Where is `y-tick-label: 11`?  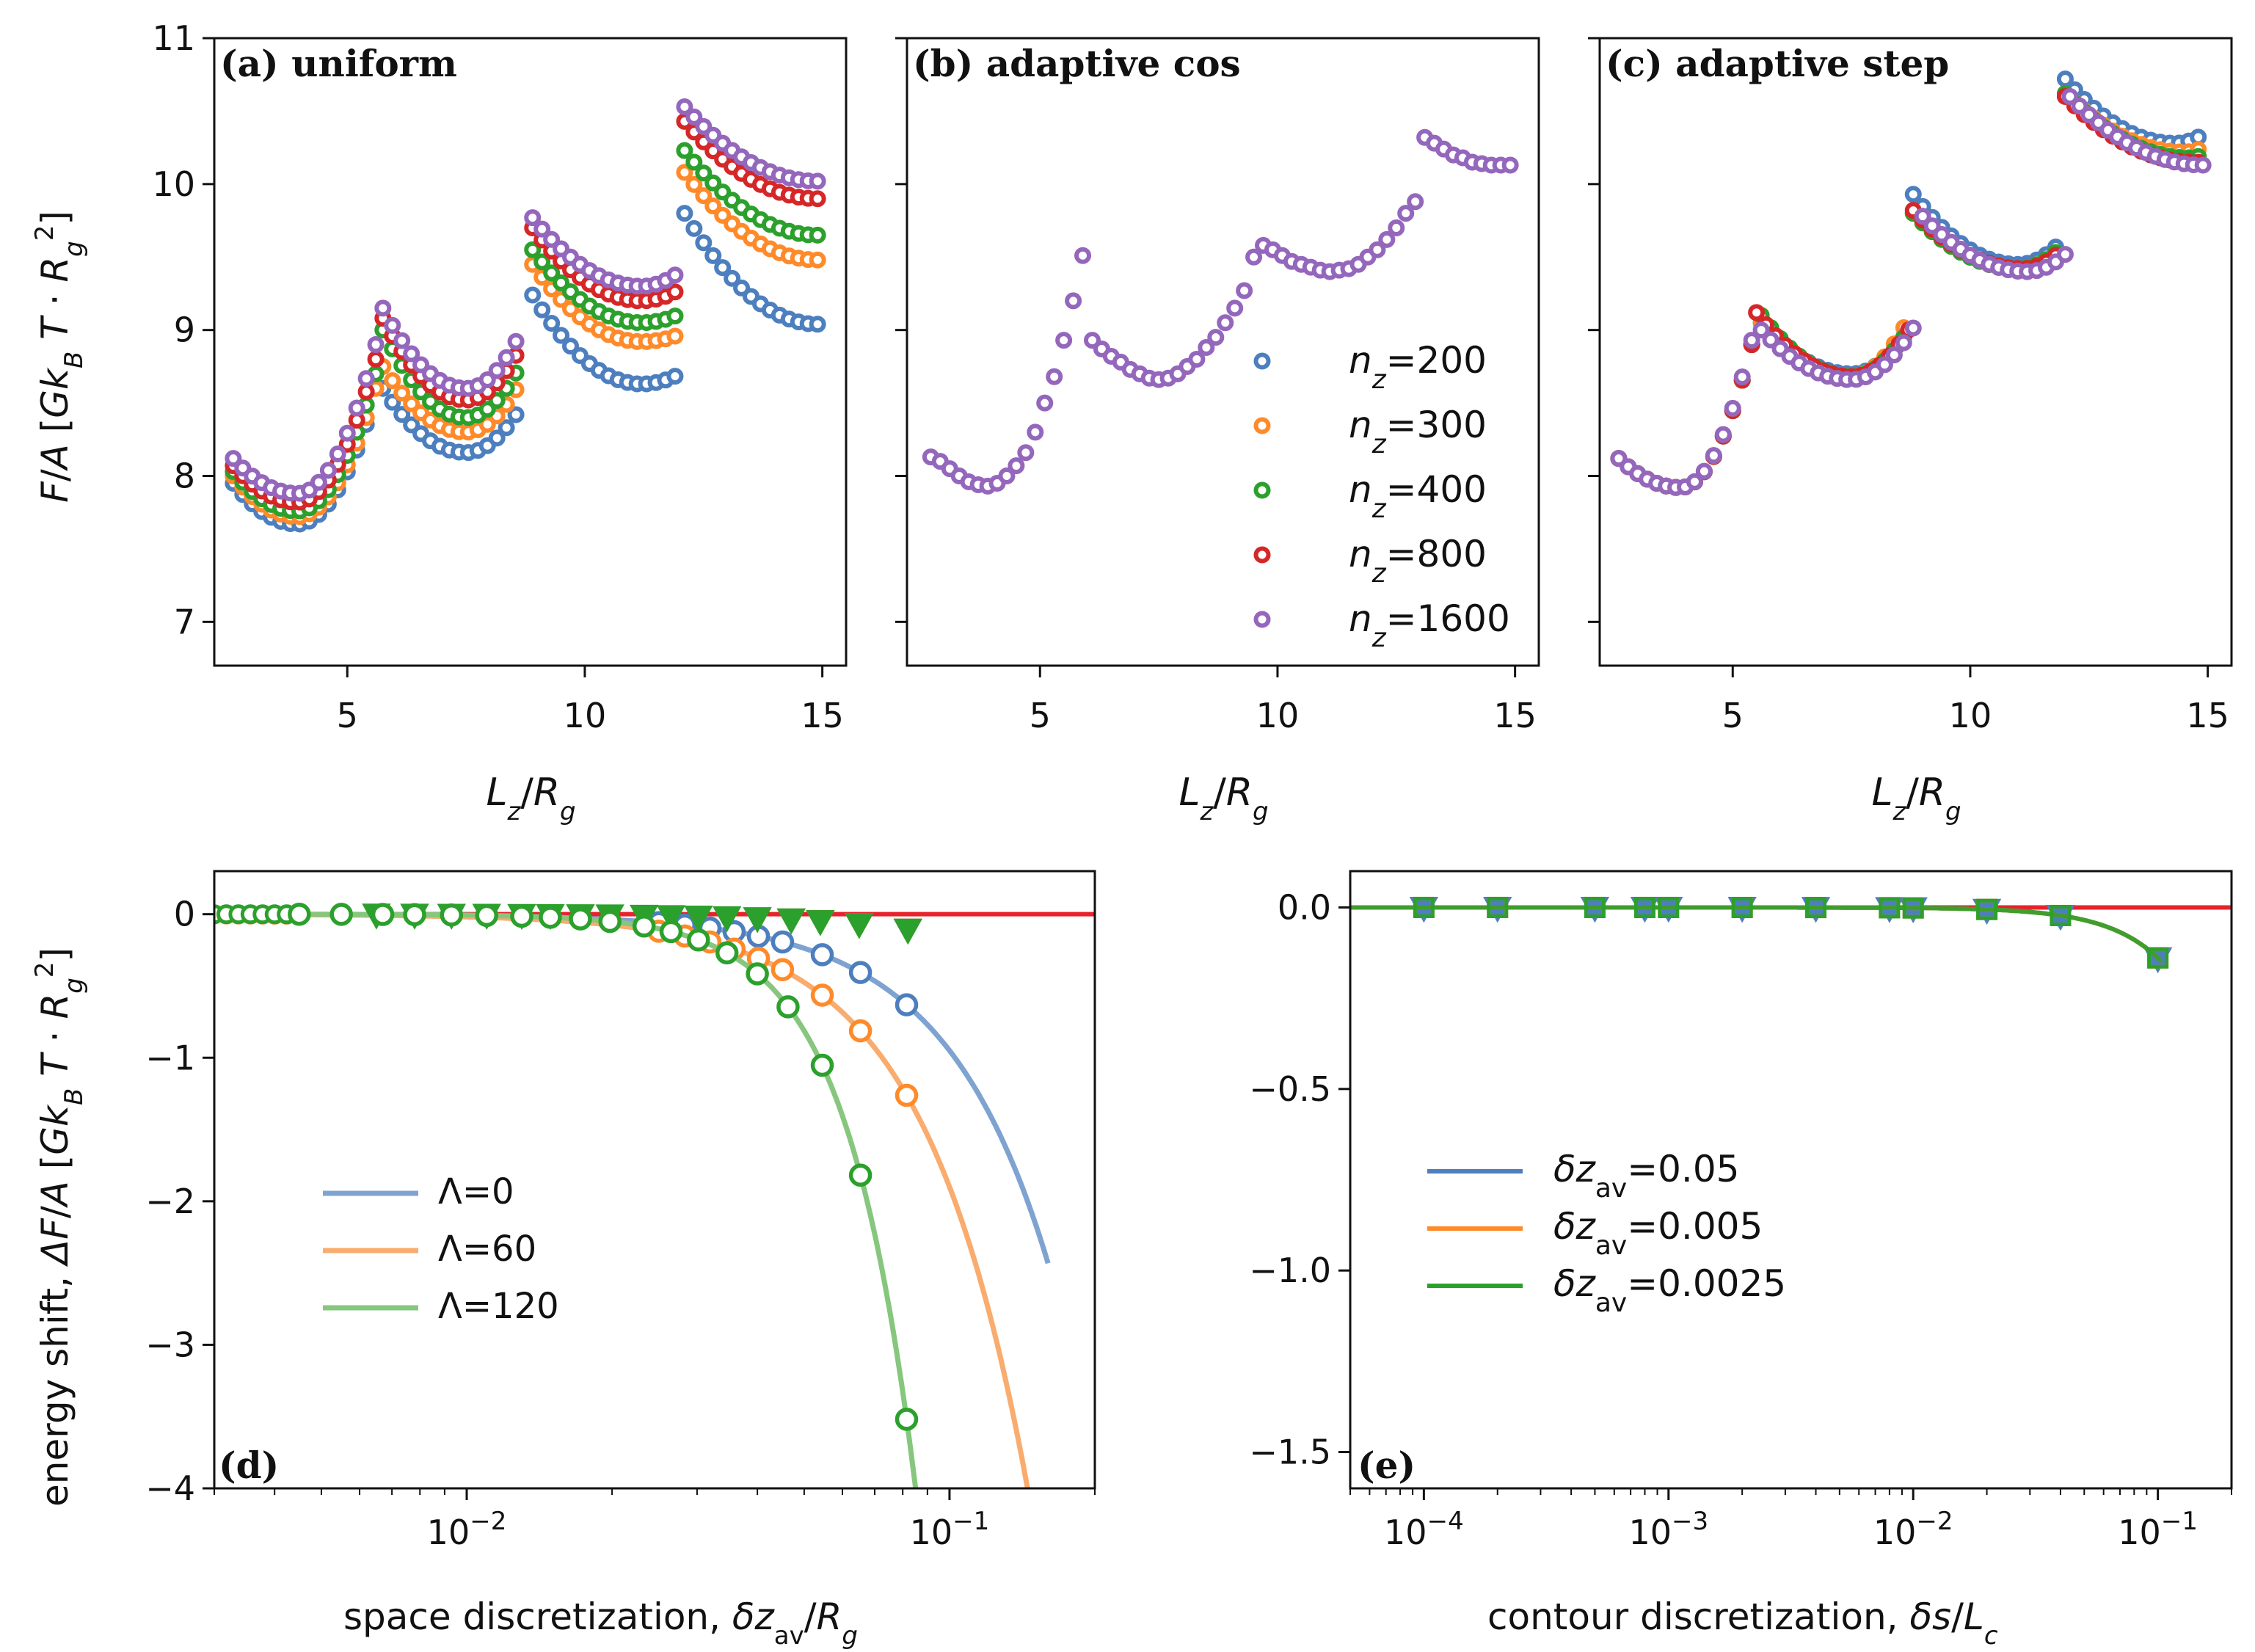
y-tick-label: 11 is located at coordinates (173, 38).